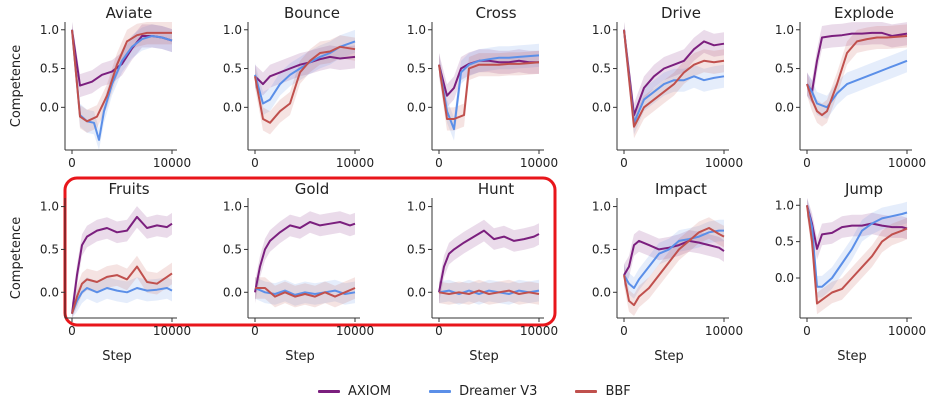  What do you see at coordinates (863, 189) in the screenshot?
I see `panel-title: Jump` at bounding box center [863, 189].